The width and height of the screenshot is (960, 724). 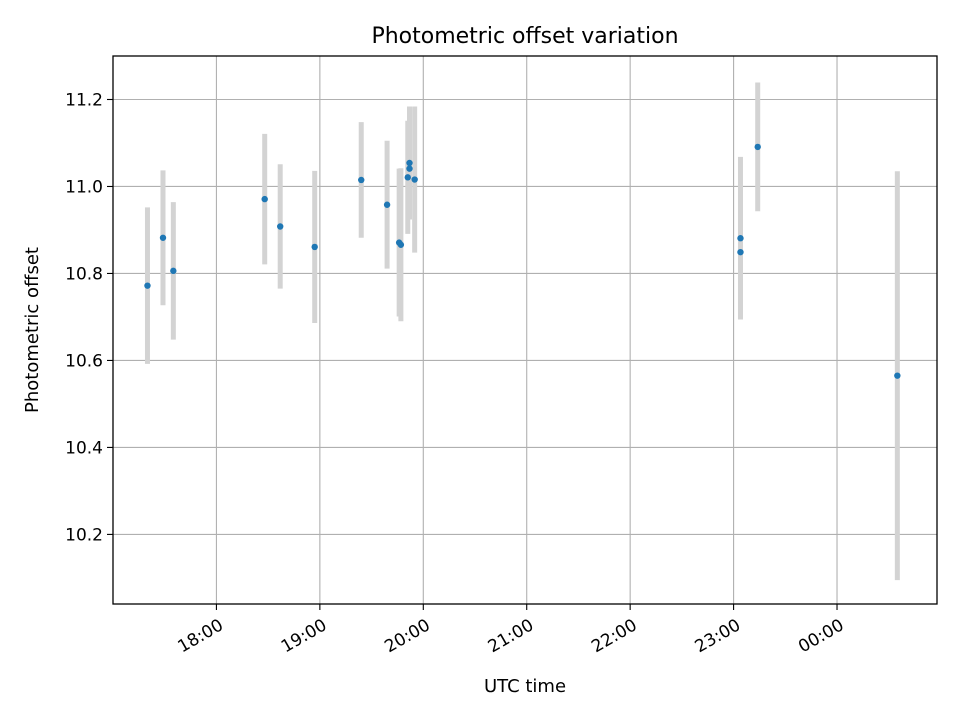 I want to click on y-axis: 10.2 10.4 10.6 10.8 11.0 11.2, so click(x=89, y=317).